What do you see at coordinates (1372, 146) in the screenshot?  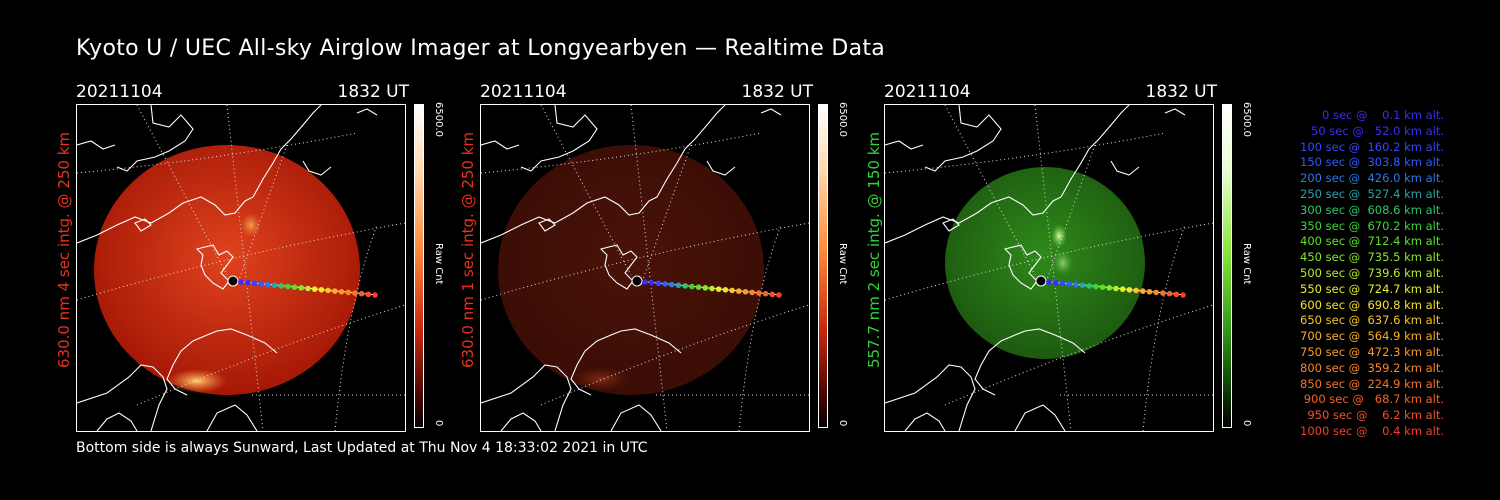 I see `legend-entry: 100 sec @ 160.2 km alt.` at bounding box center [1372, 146].